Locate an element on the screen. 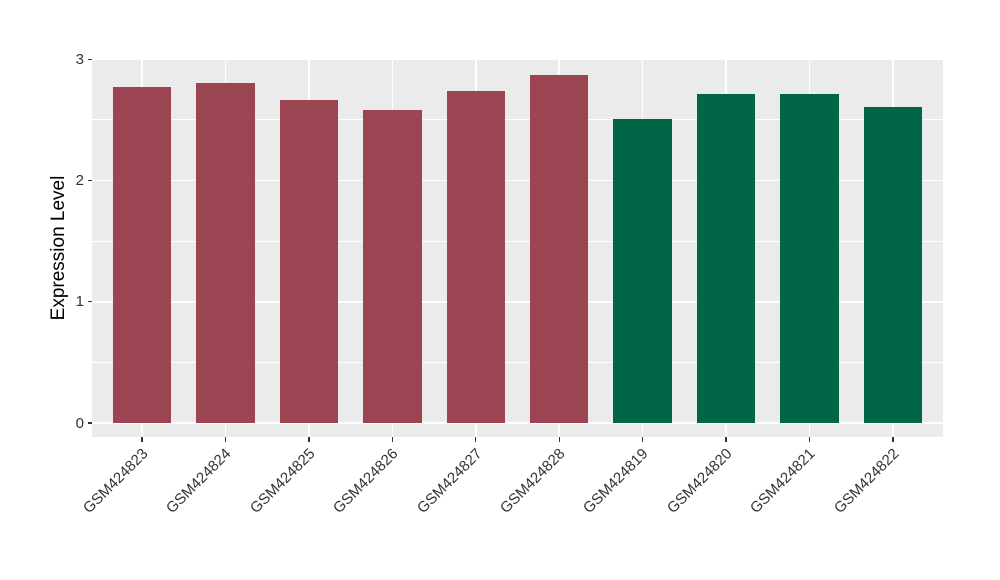 The height and width of the screenshot is (580, 1000). x-tick-label: GSM424827 is located at coordinates (449, 481).